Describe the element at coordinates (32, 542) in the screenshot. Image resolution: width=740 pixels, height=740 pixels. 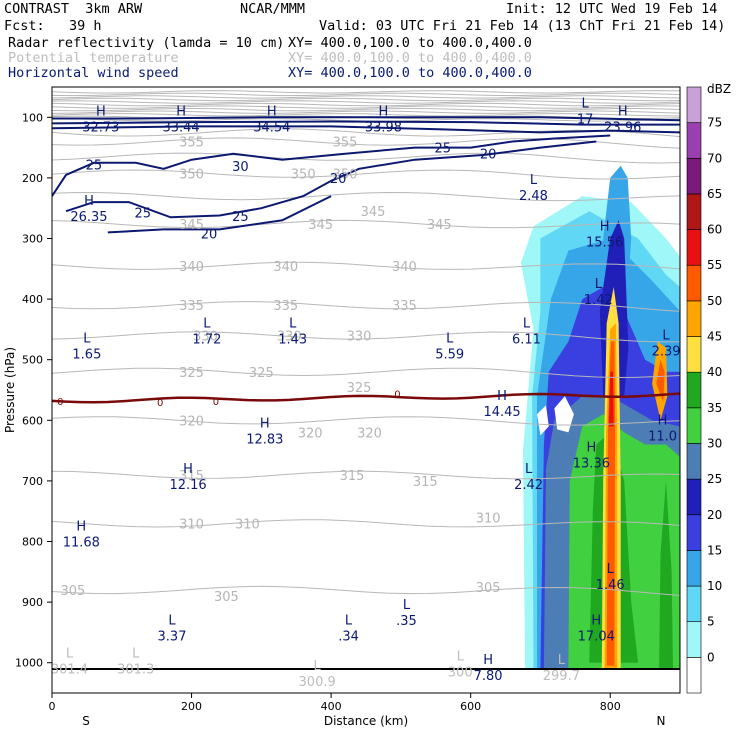
I see `y-tick-label-7: 800` at that location.